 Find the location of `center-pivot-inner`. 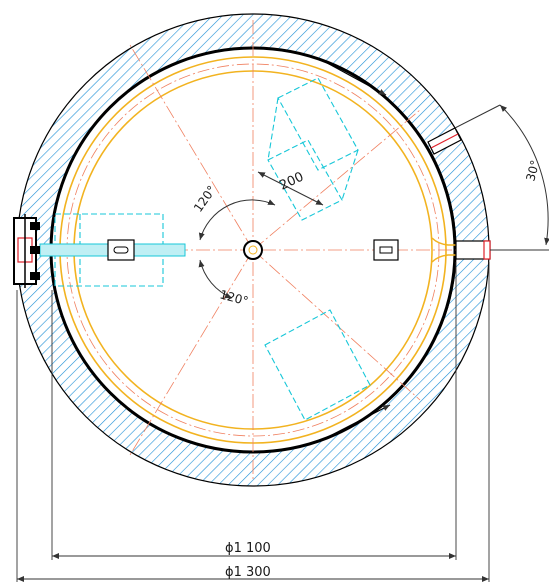

center-pivot-inner is located at coordinates (253, 250).